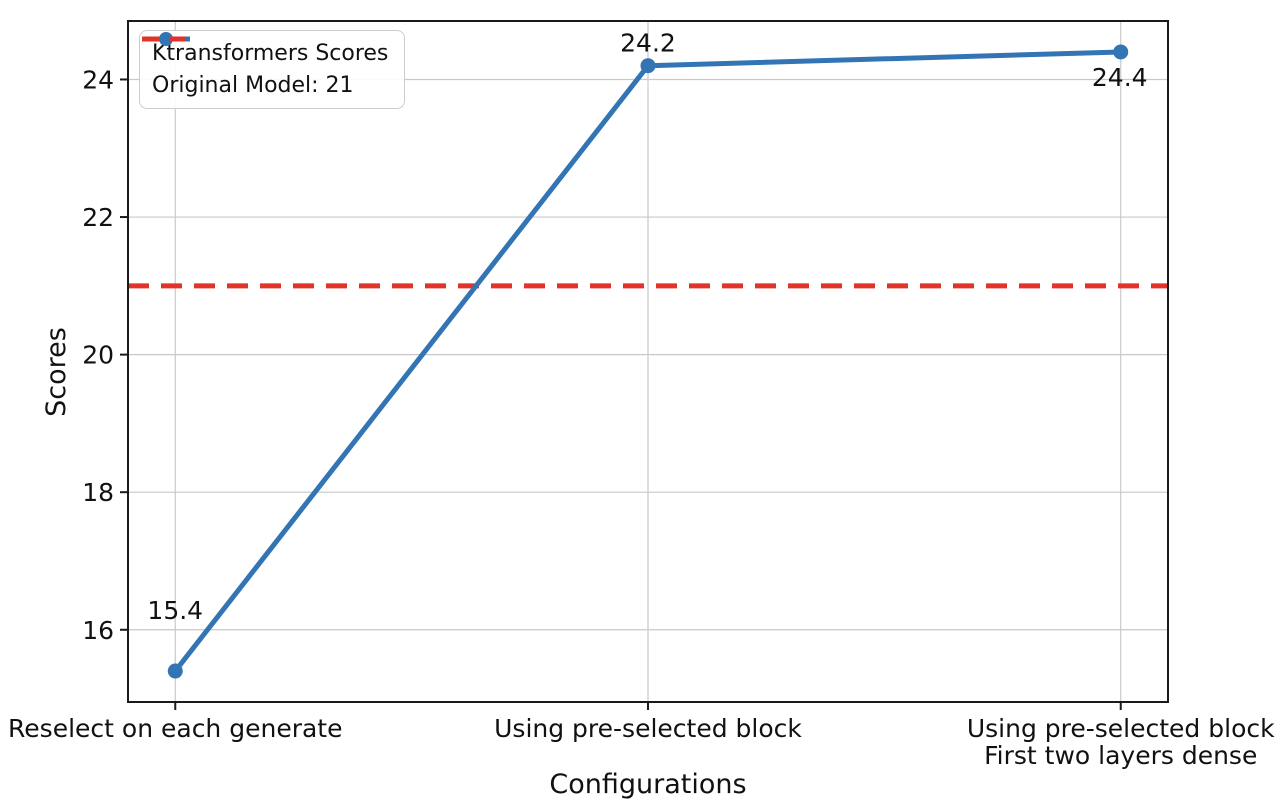 The height and width of the screenshot is (803, 1280). I want to click on legend: Ktransformers Scores Original Model: 21, so click(272, 69).